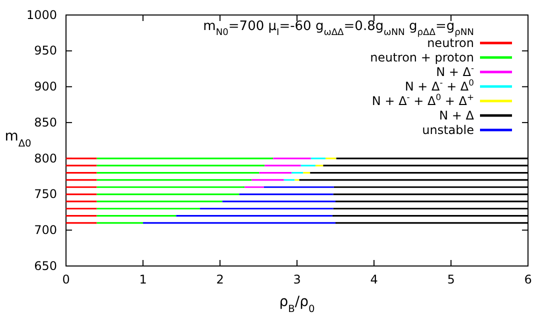  I want to click on legend-label: neutron, so click(450, 43).